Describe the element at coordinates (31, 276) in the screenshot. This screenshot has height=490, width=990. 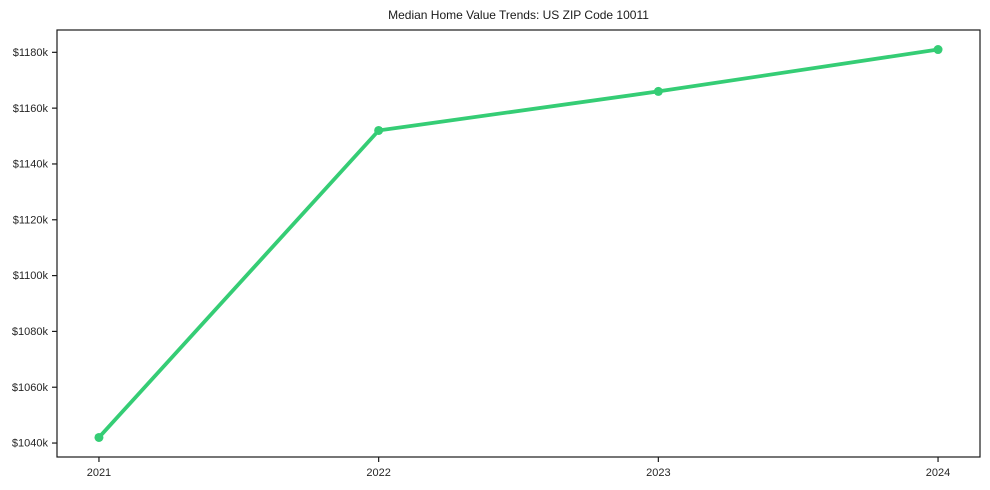
I see `y-axis-tick-label: $1100k` at that location.